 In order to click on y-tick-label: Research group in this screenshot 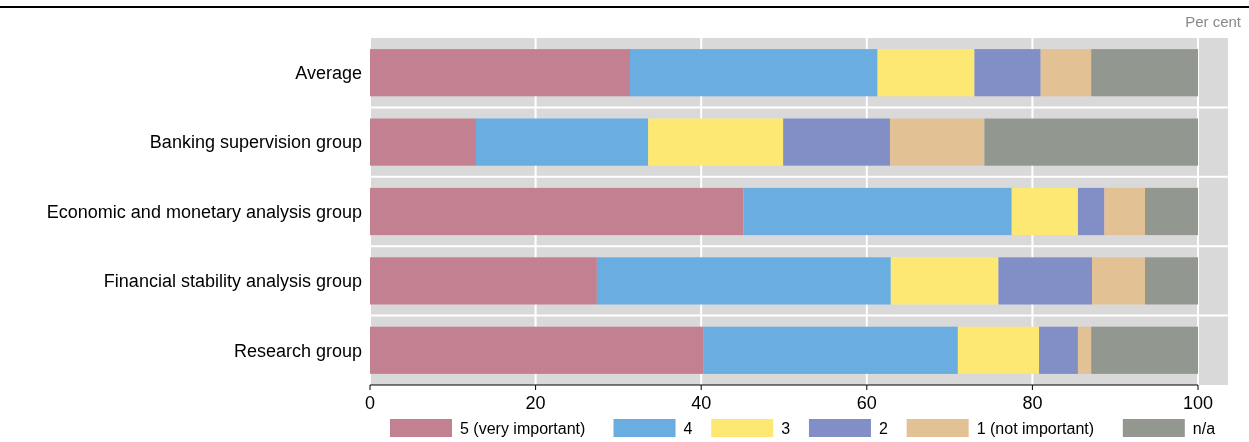, I will do `click(297, 350)`.